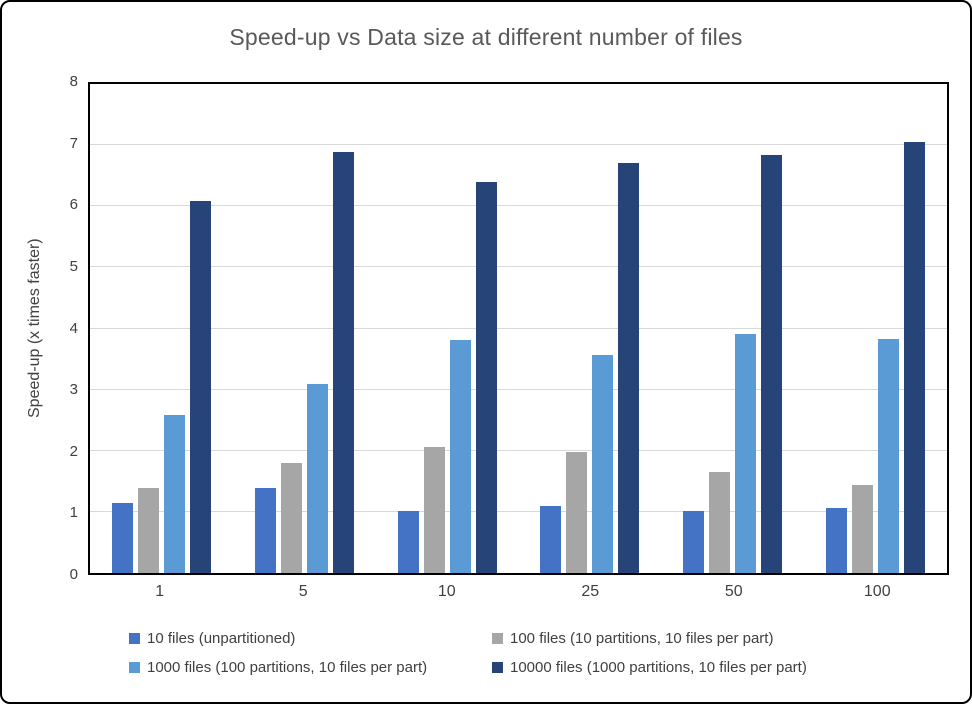  What do you see at coordinates (73, 328) in the screenshot?
I see `y-tick-label-4: 4` at bounding box center [73, 328].